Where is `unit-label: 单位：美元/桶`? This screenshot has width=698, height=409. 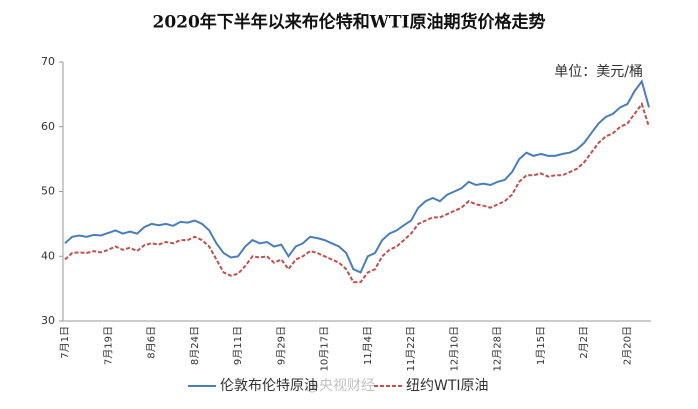
unit-label: 单位：美元/桶 is located at coordinates (598, 72).